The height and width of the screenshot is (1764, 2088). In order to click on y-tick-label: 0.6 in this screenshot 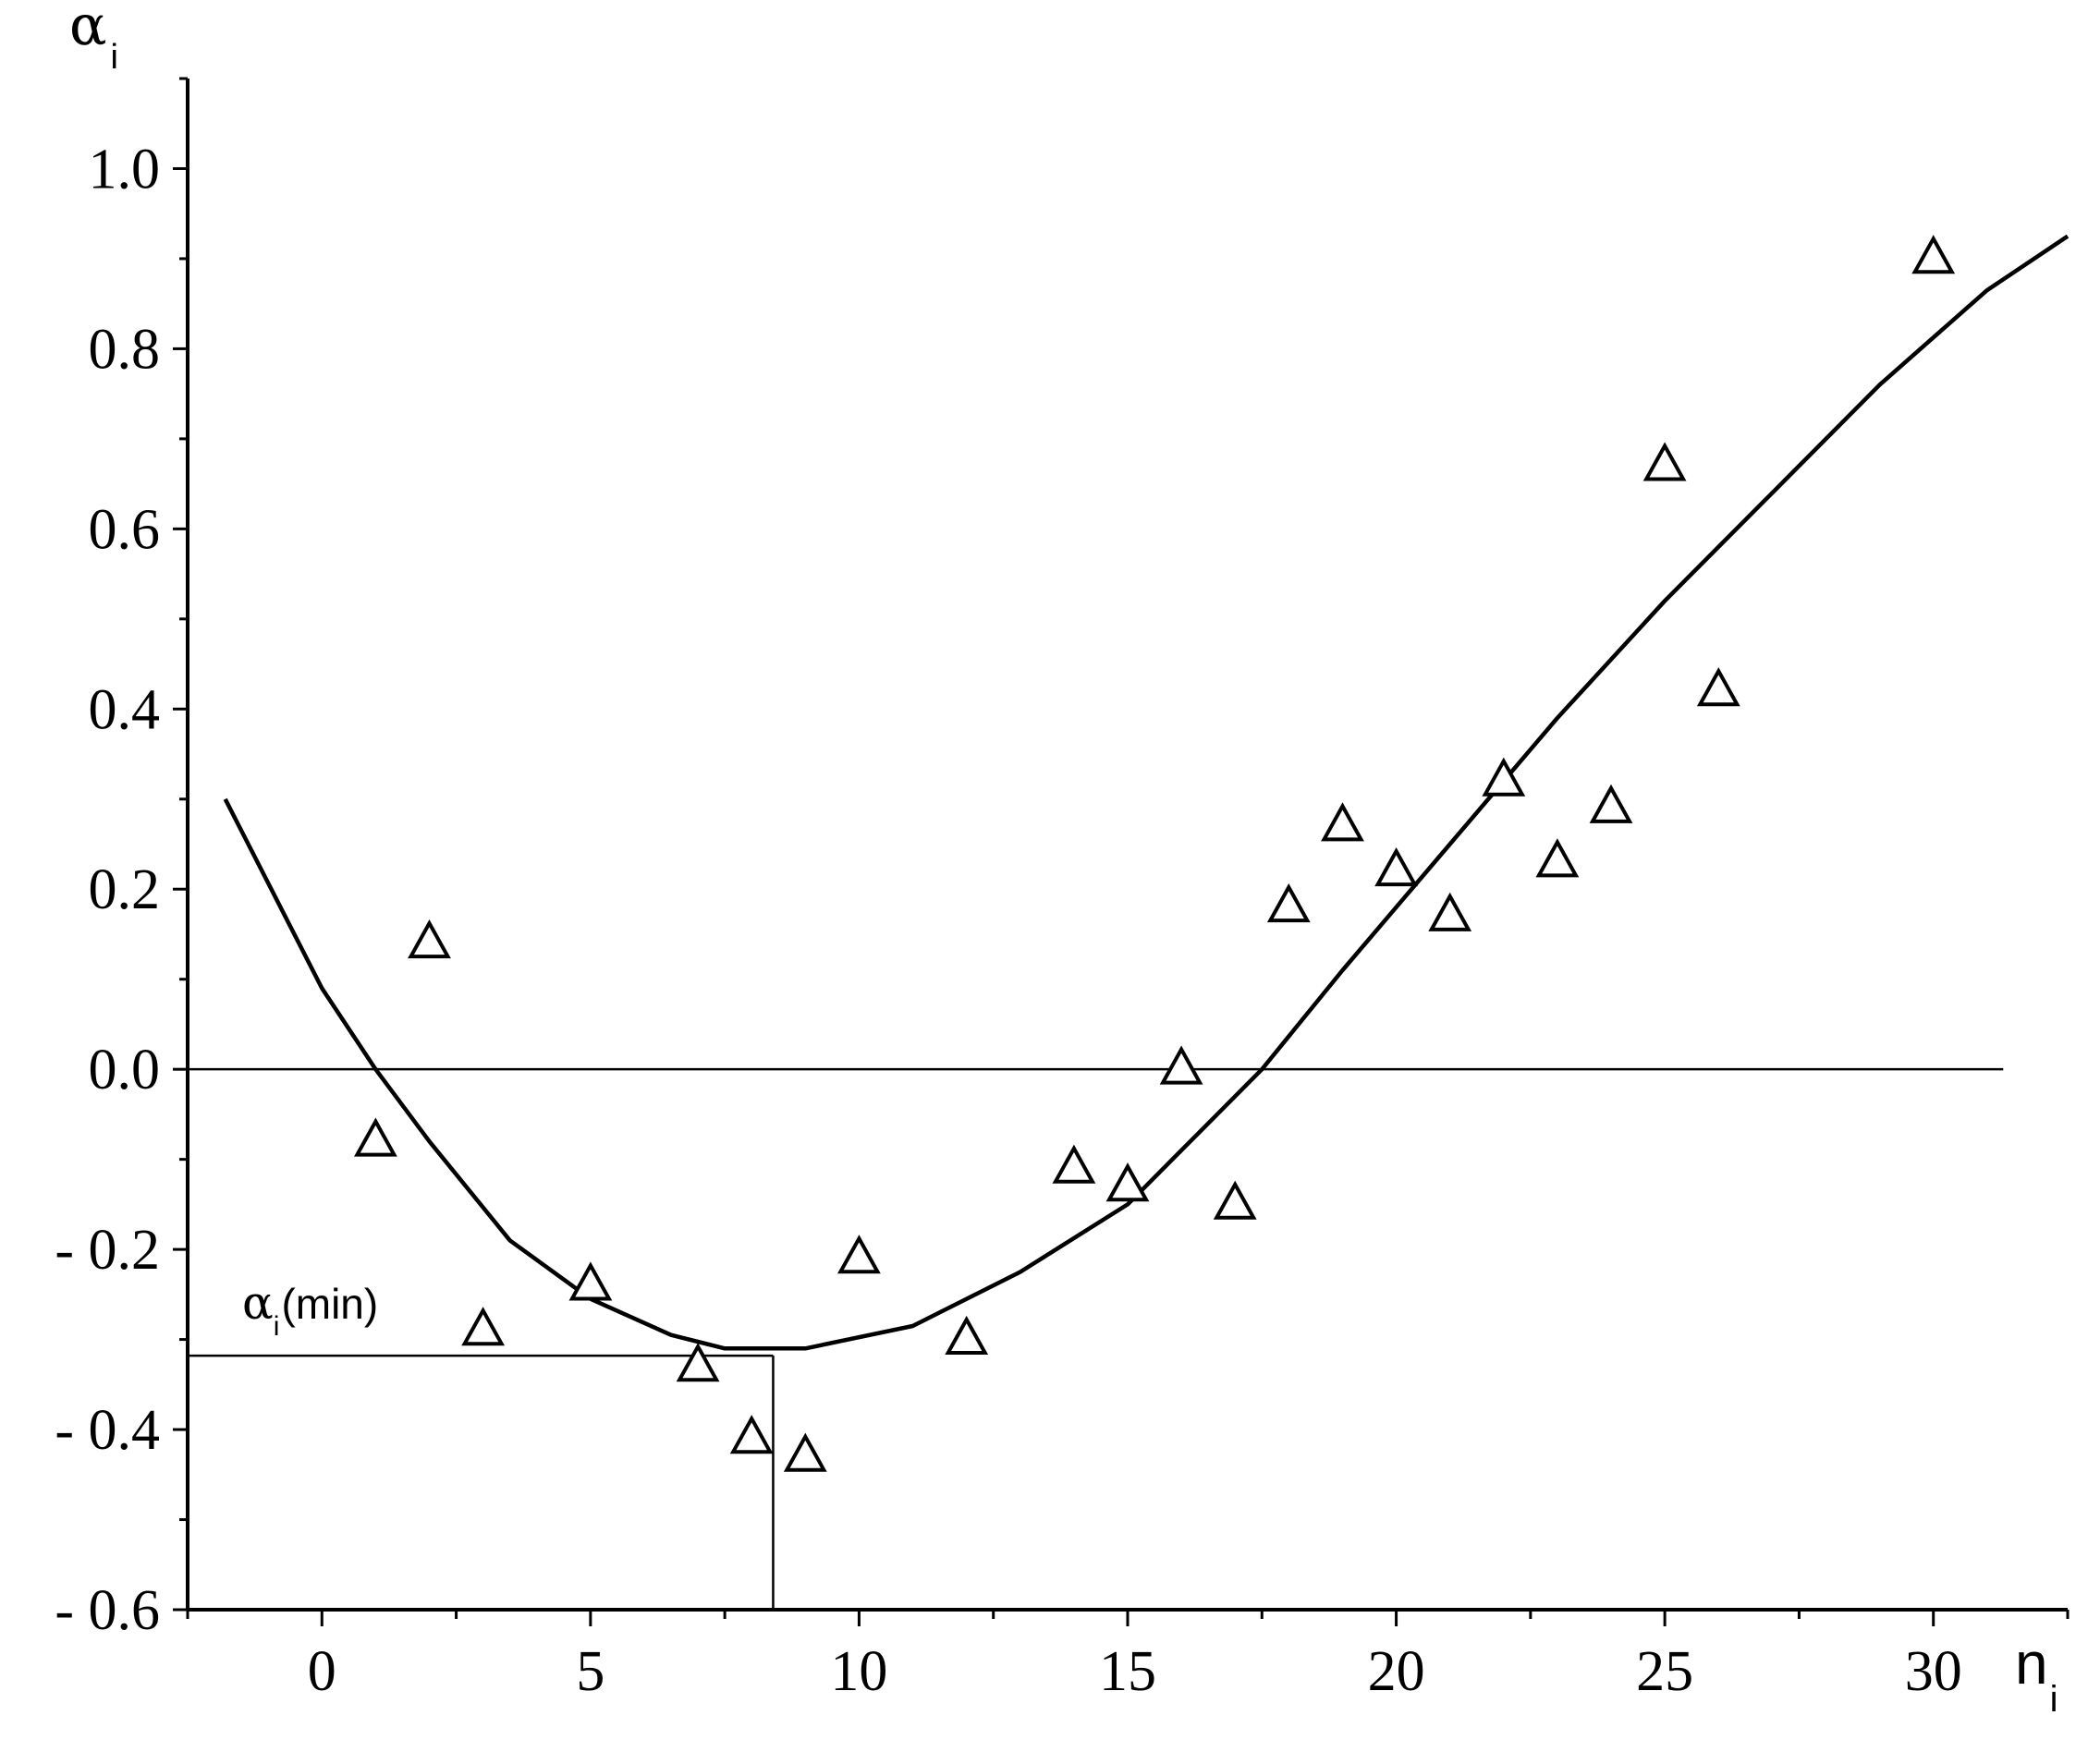, I will do `click(125, 529)`.